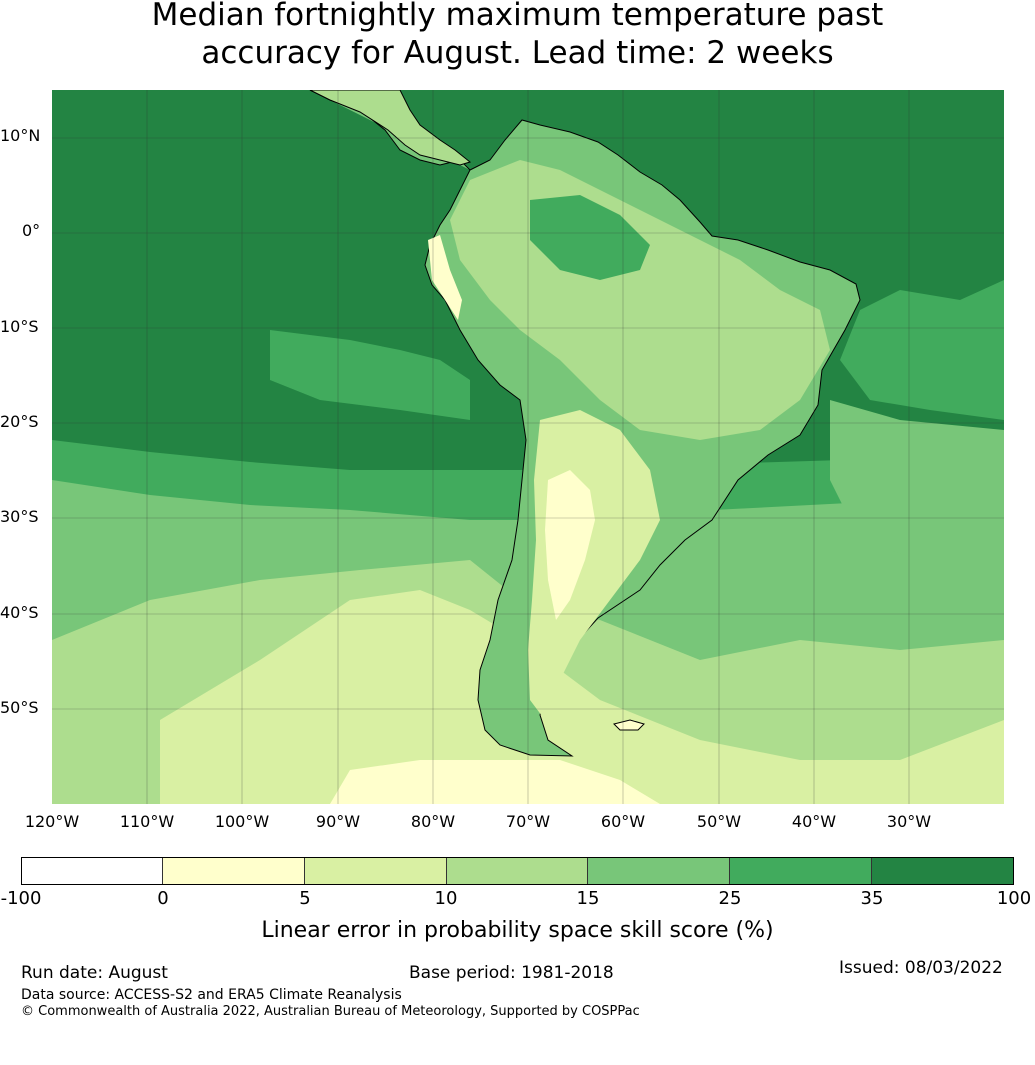 The height and width of the screenshot is (1065, 1035). What do you see at coordinates (446, 898) in the screenshot?
I see `colorbar-tick-label: 10` at bounding box center [446, 898].